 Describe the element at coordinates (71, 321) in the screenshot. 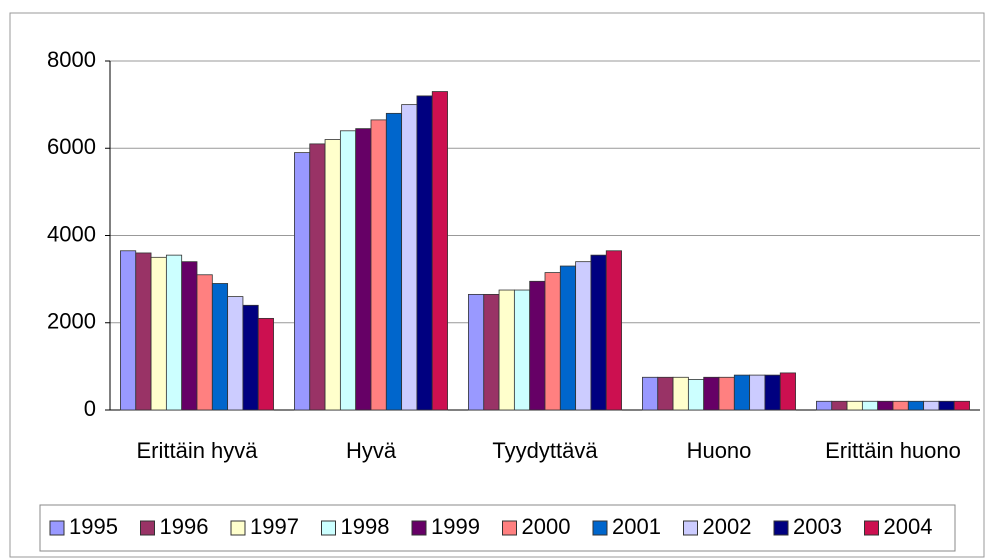

I see `y-tick-label: 2000` at that location.